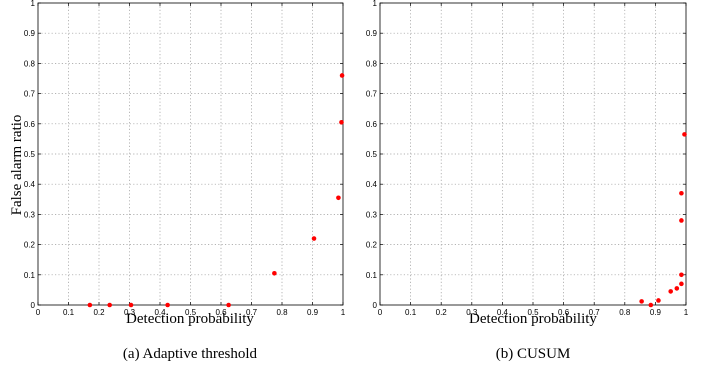 This screenshot has height=368, width=705. I want to click on y-axis-label: False alarm ratio, so click(17, 165).